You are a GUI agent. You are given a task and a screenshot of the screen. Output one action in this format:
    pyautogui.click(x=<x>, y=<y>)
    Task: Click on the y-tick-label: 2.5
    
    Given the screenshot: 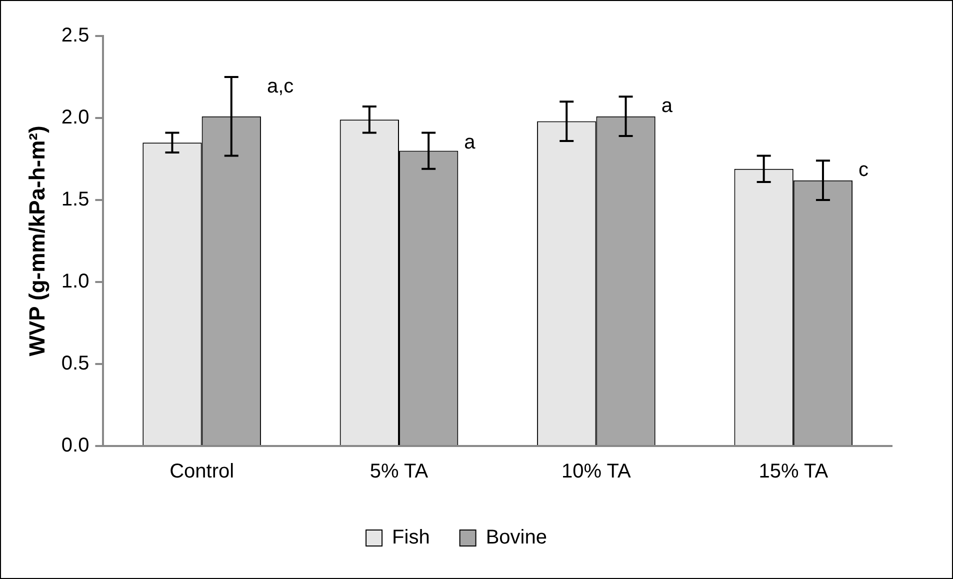 What is the action you would take?
    pyautogui.click(x=75, y=35)
    